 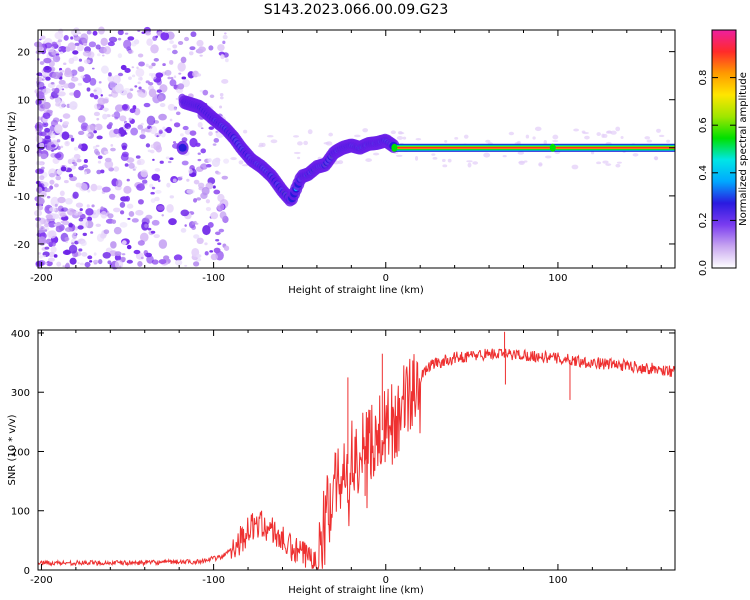 I want to click on spectrogram-x-tick-label: -200, so click(x=41, y=278).